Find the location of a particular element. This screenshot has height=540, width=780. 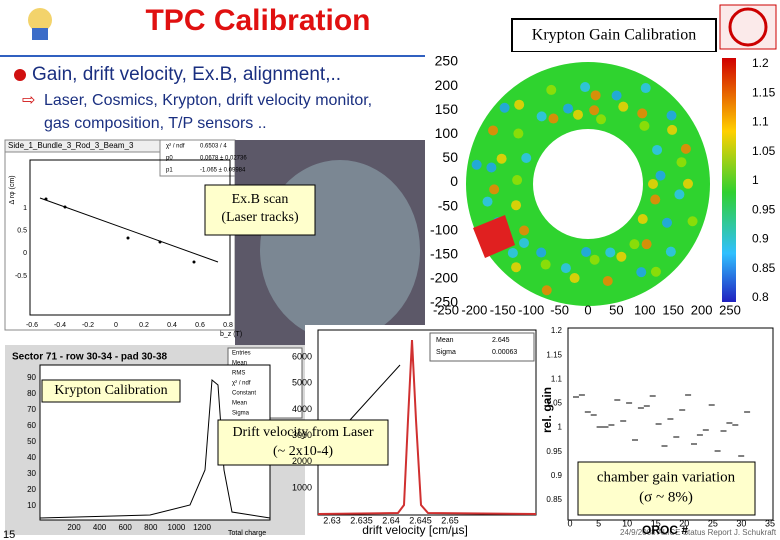

y-tick-label: 1.2 is located at coordinates (557, 330).